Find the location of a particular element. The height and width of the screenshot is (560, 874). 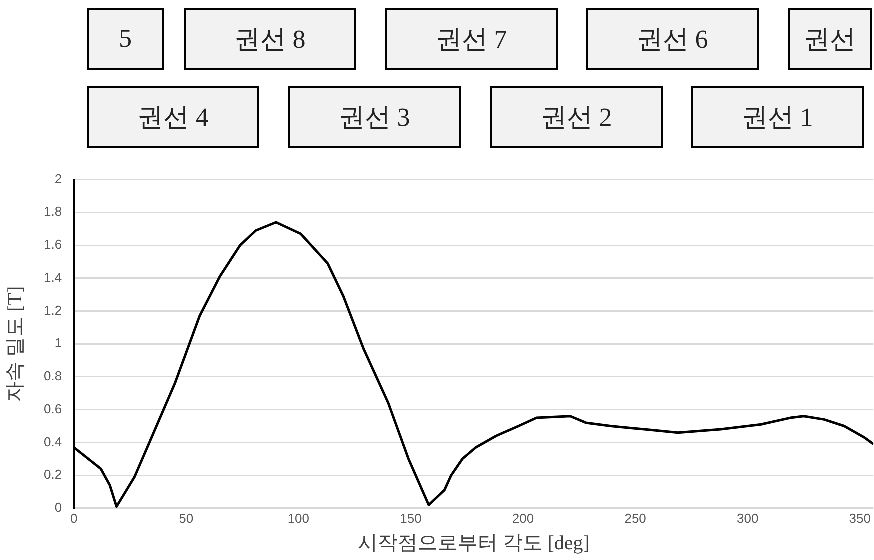

x-tick-label: 300 is located at coordinates (748, 518).